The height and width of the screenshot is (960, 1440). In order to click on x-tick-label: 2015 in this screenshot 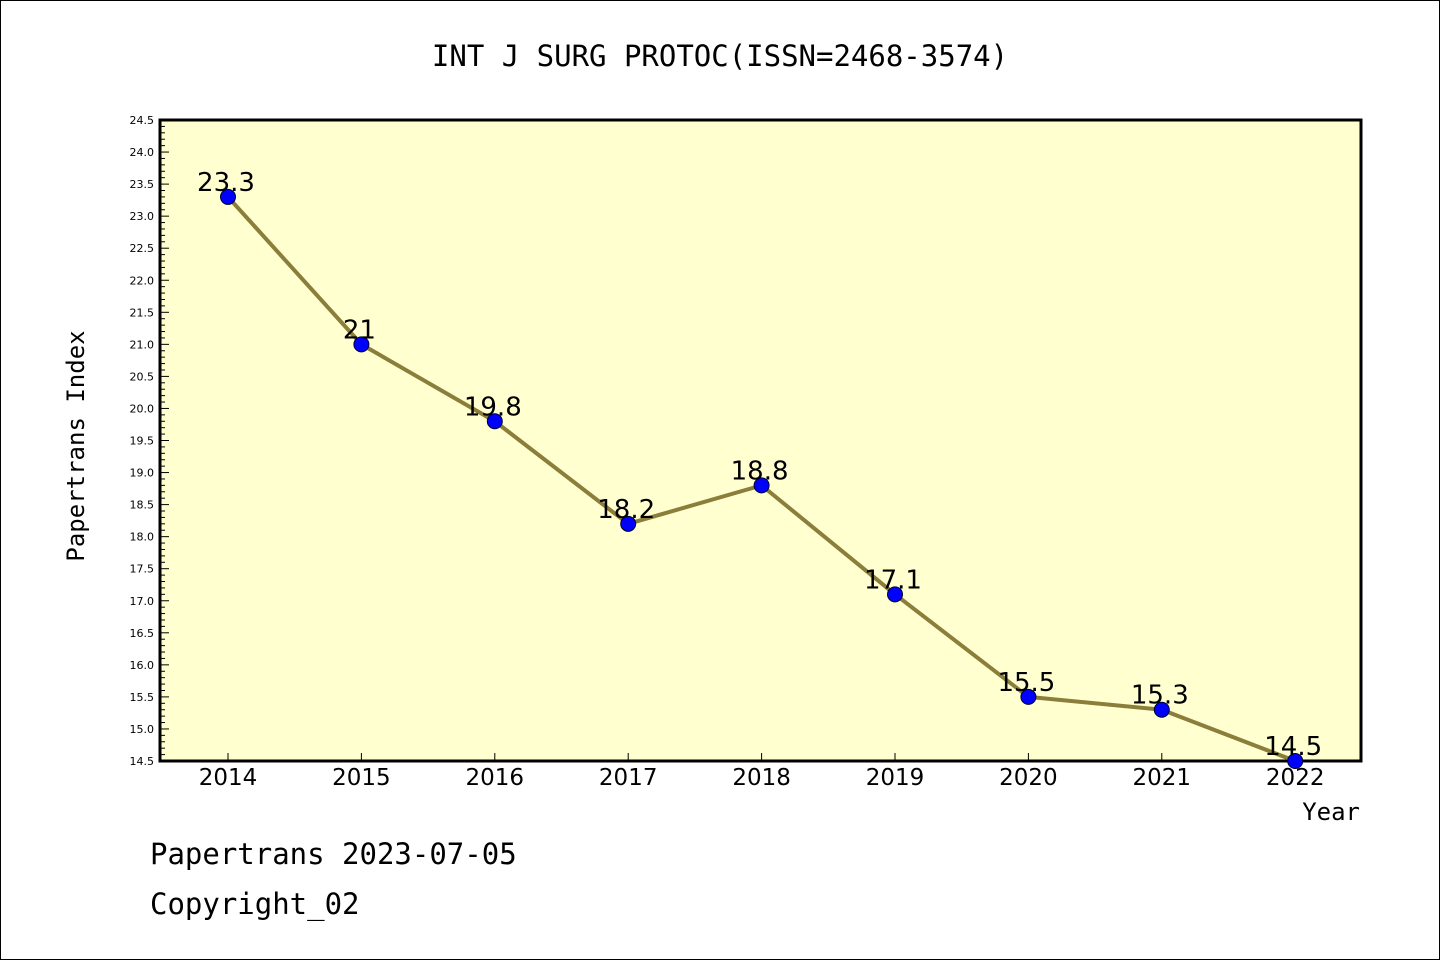, I will do `click(361, 778)`.